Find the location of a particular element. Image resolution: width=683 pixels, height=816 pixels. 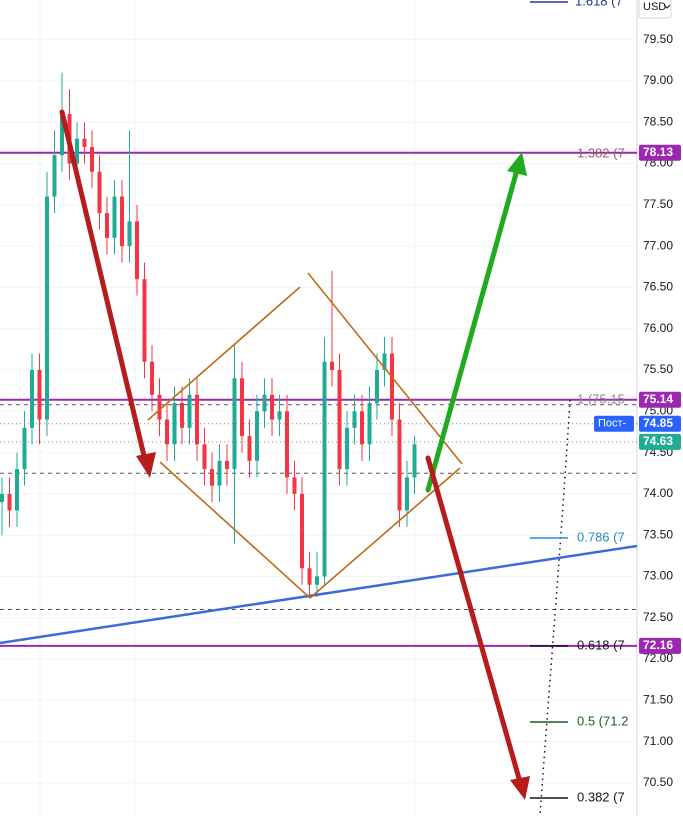

y-tick-label: 77.50 is located at coordinates (658, 204).